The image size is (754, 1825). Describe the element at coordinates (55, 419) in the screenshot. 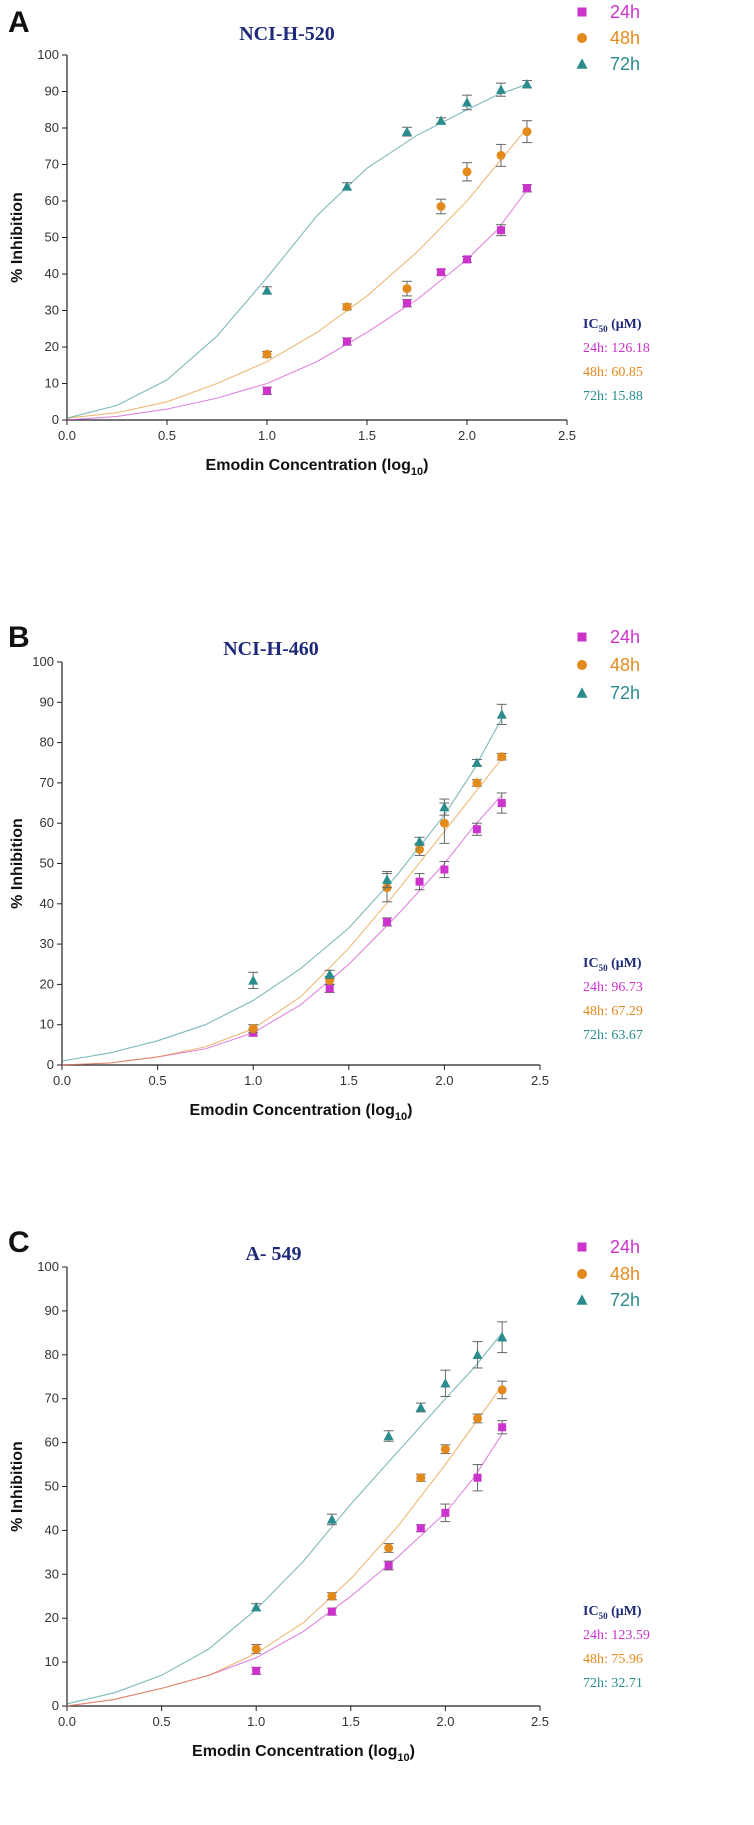

I see `y-tick-label: 0` at that location.